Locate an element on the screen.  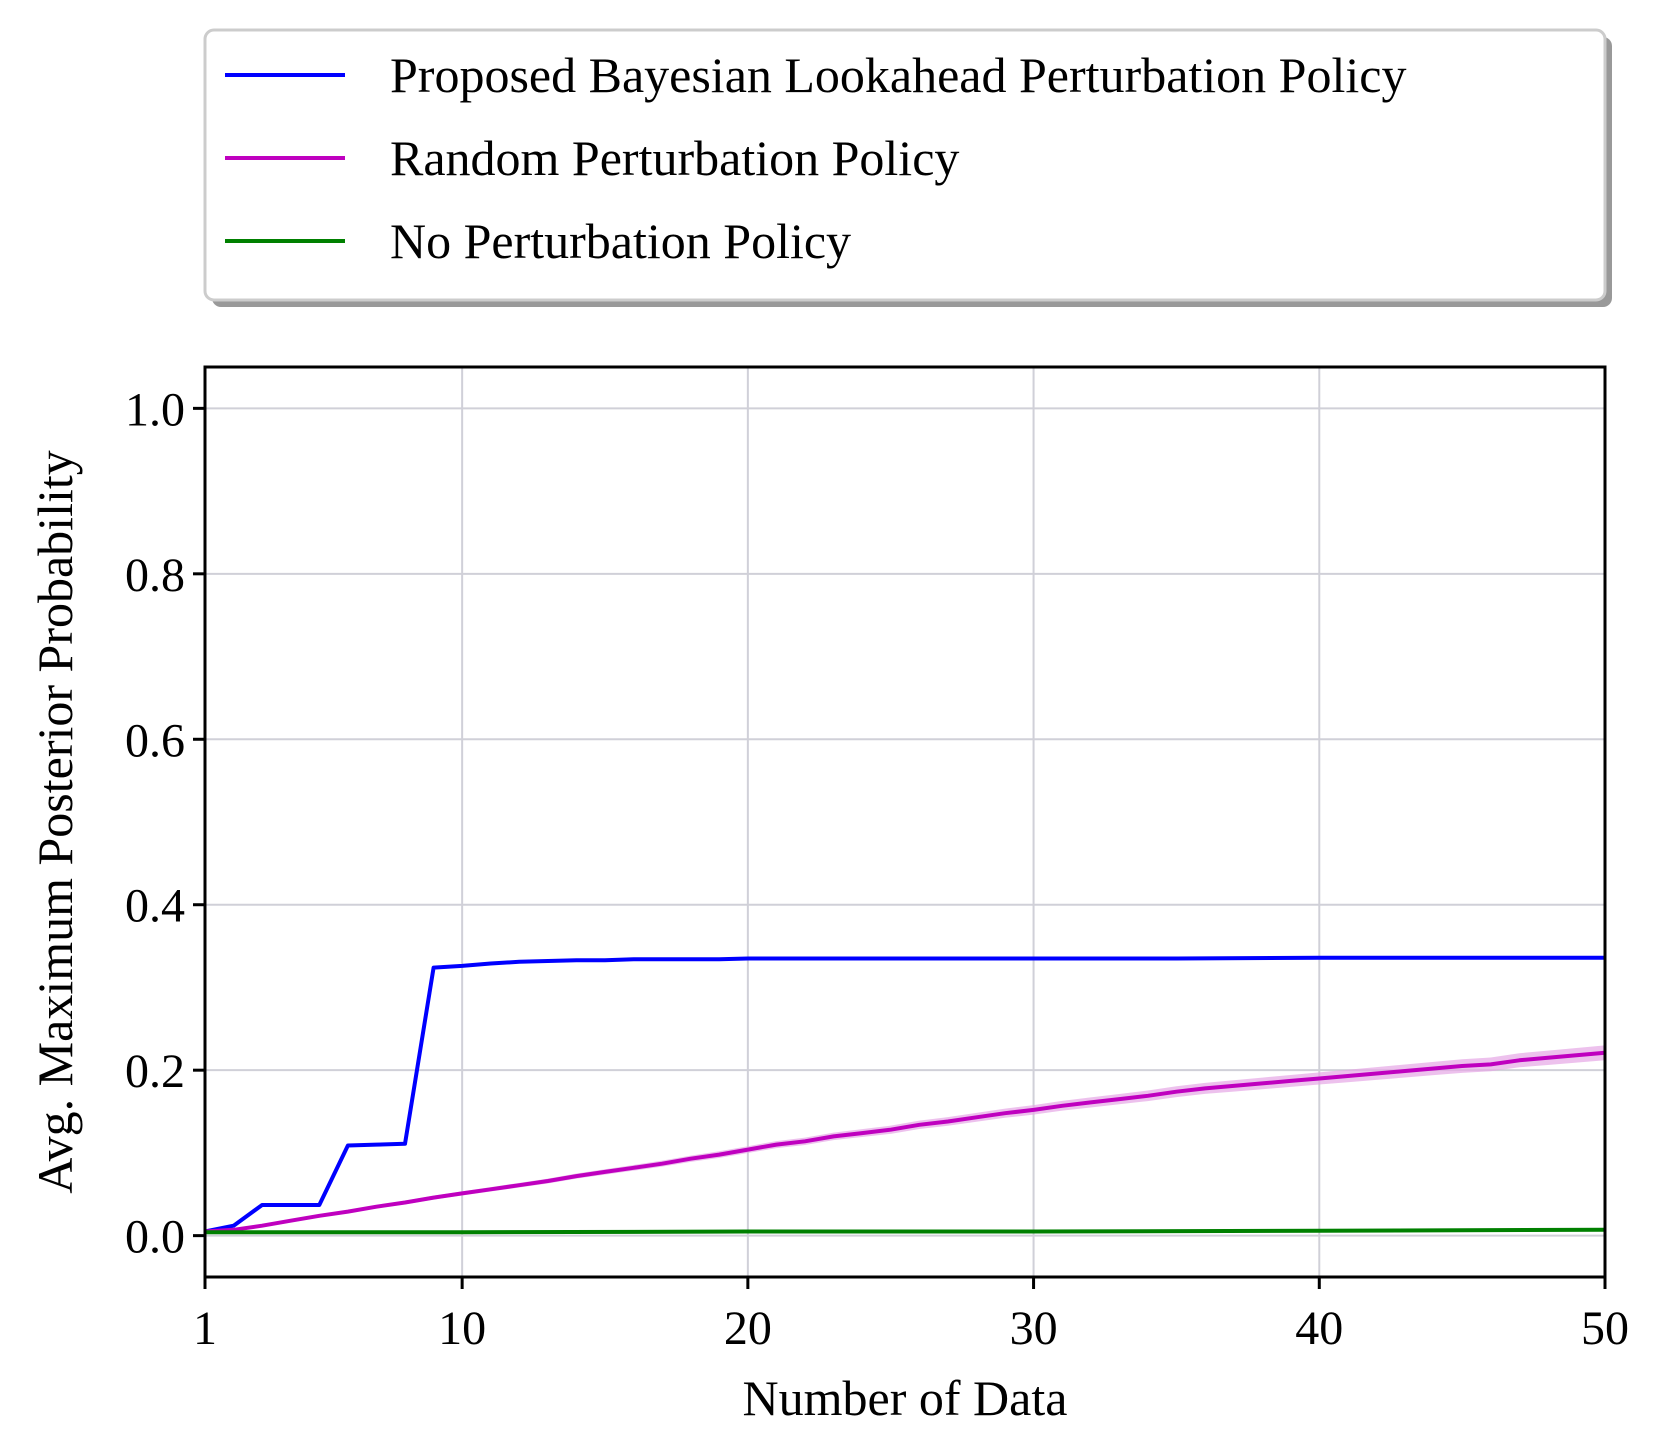
x-tick-label-30: 30 is located at coordinates (1034, 1328).